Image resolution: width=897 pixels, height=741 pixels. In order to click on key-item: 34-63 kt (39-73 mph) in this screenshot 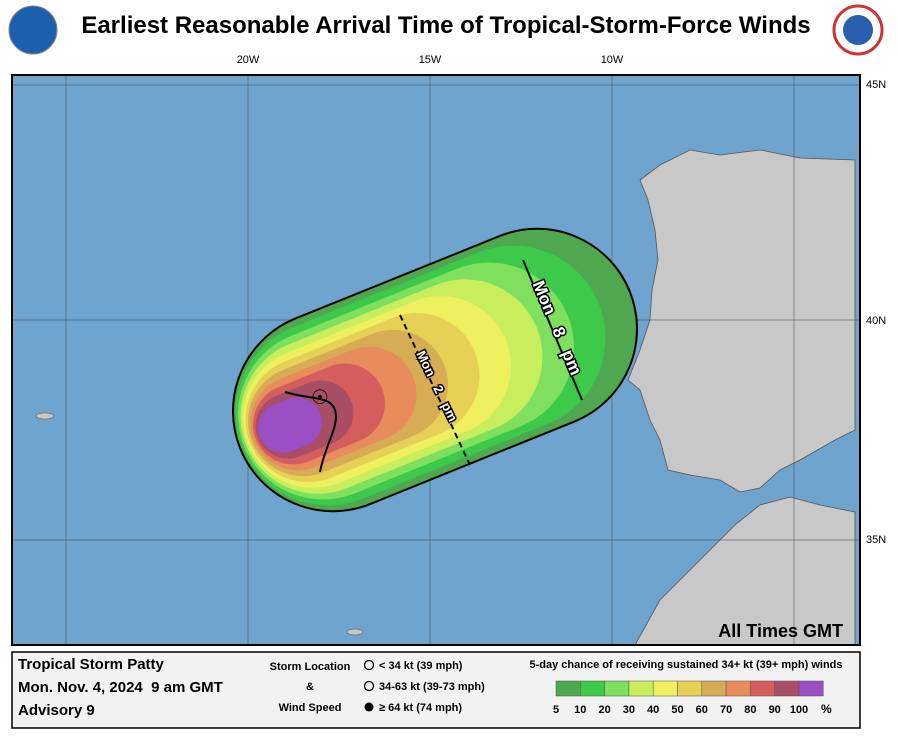, I will do `click(432, 687)`.